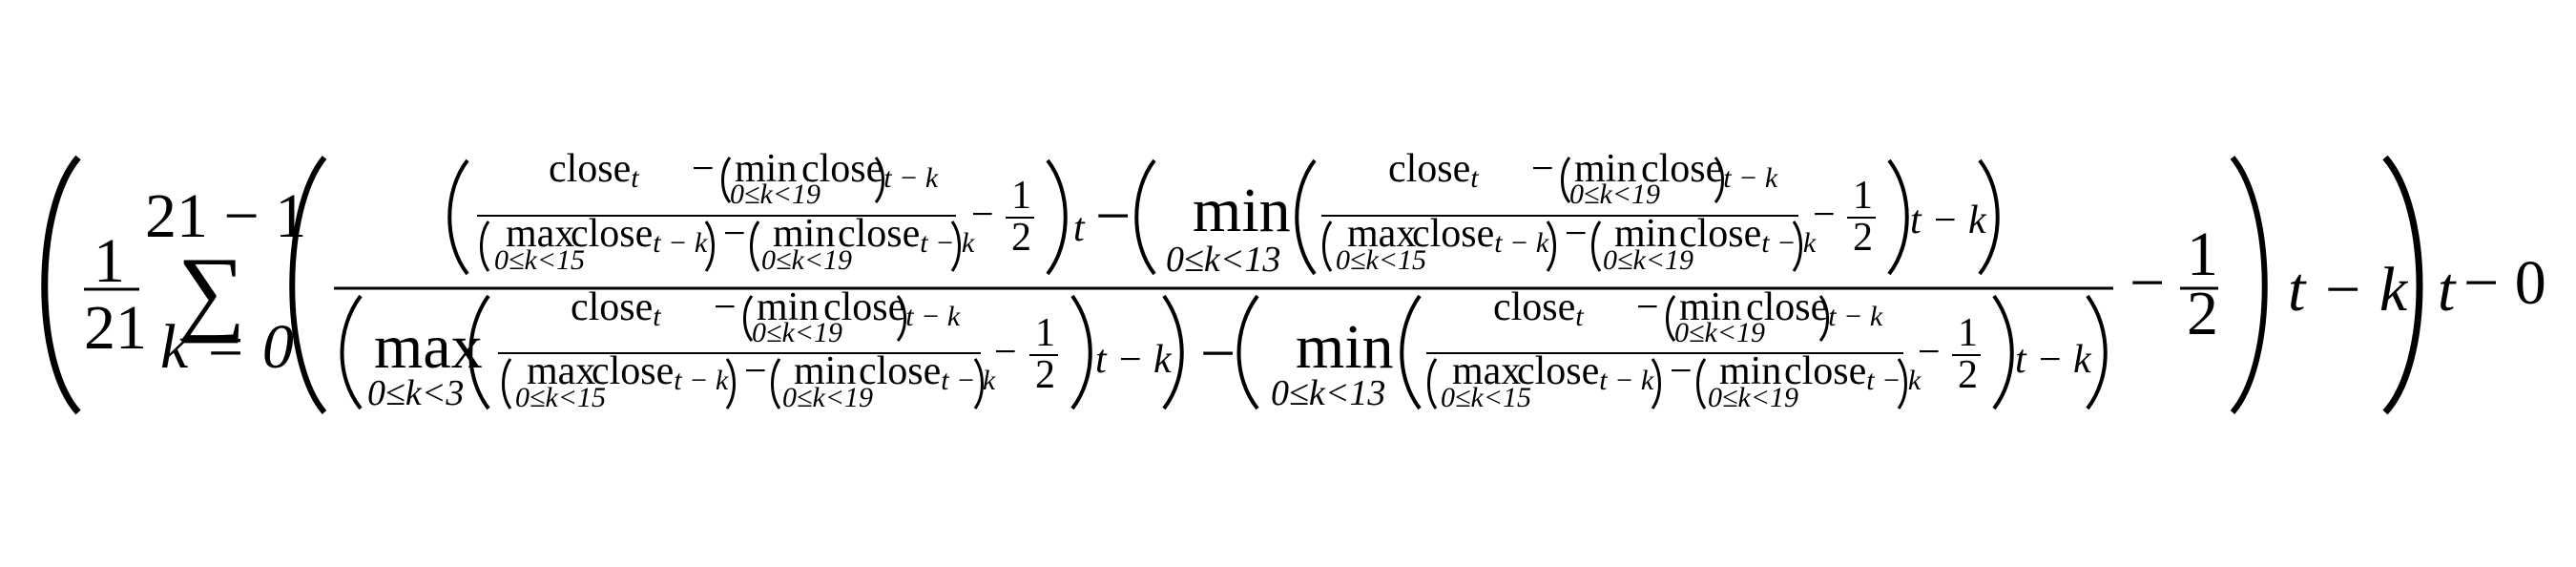 The height and width of the screenshot is (567, 2576). I want to click on num-a-sub-t: t, so click(1079, 228).